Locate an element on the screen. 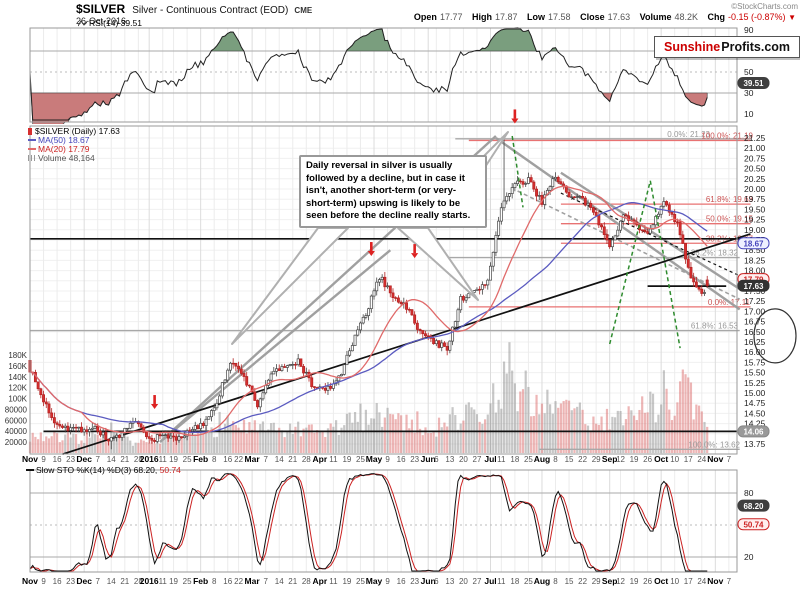  fib-label: 0.0%: 21.23 is located at coordinates (688, 134).